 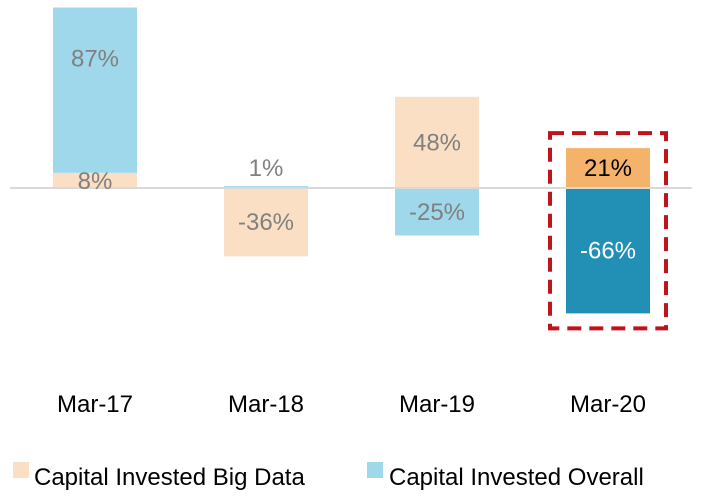 What do you see at coordinates (169, 477) in the screenshot?
I see `legend-label-big-data: Capital Invested Big Data` at bounding box center [169, 477].